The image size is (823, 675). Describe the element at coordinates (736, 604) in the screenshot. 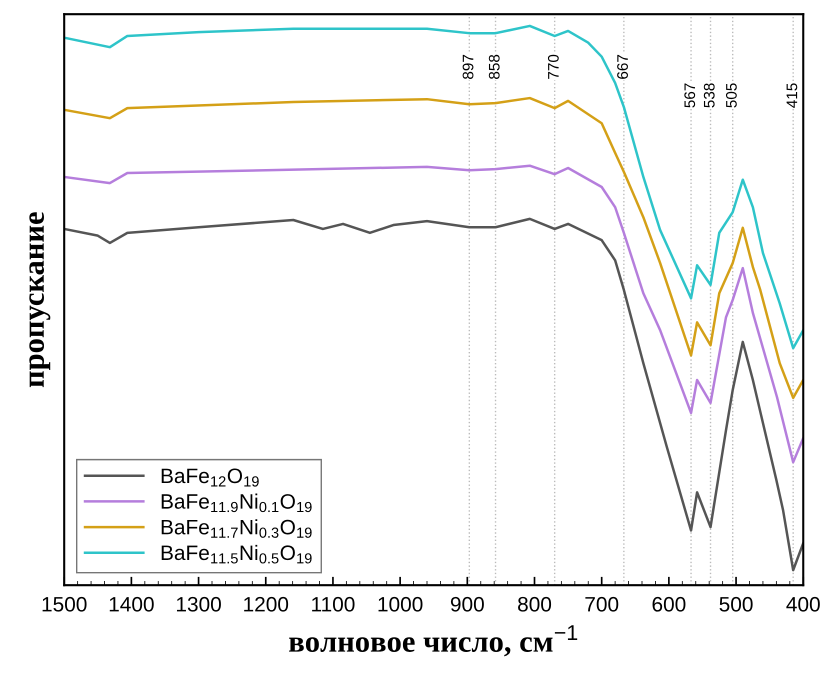

I see `x-tick-label: 500` at that location.